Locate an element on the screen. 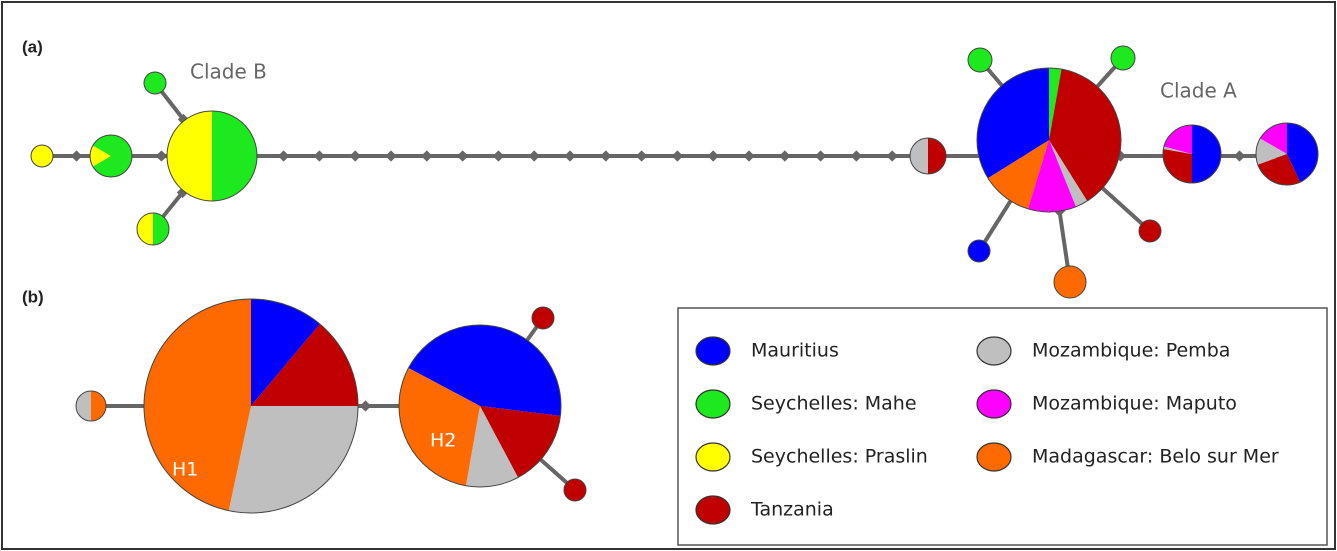  legend-label: Madagascar: Belo sur Mer is located at coordinates (1155, 457).